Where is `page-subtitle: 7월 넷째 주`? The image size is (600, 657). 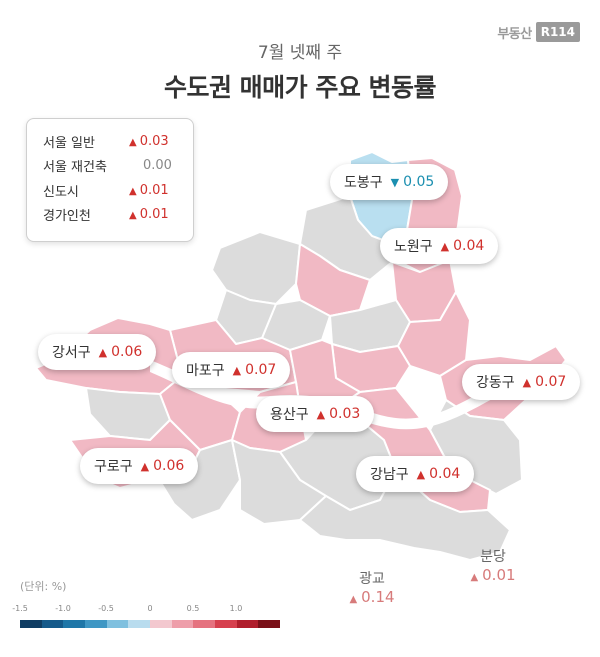 page-subtitle: 7월 넷째 주 is located at coordinates (300, 53).